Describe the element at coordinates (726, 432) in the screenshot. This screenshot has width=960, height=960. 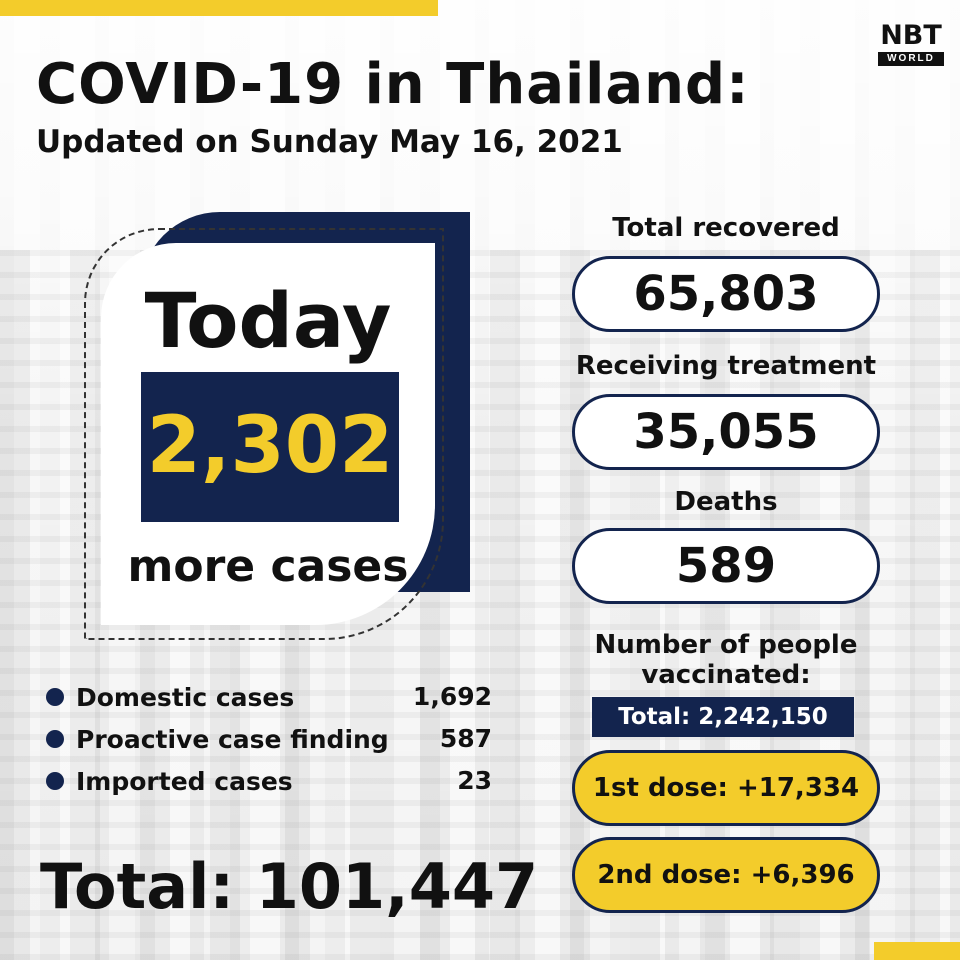
I see `treatment-value: 35,055` at that location.